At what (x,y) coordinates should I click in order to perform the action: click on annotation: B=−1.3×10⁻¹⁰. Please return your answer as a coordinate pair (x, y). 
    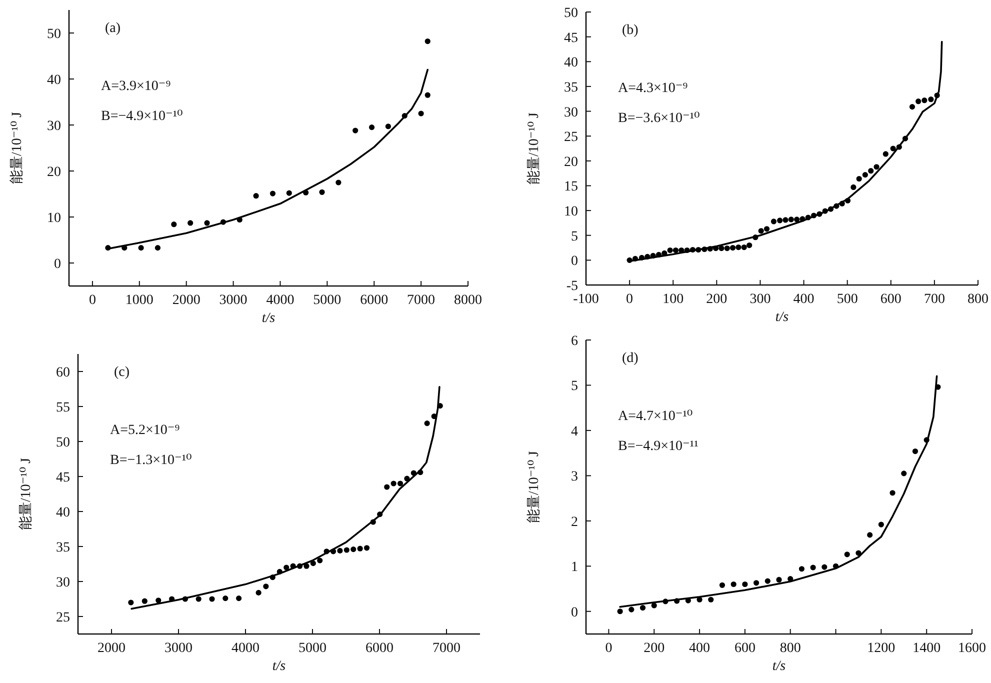
    Looking at the image, I should click on (151, 460).